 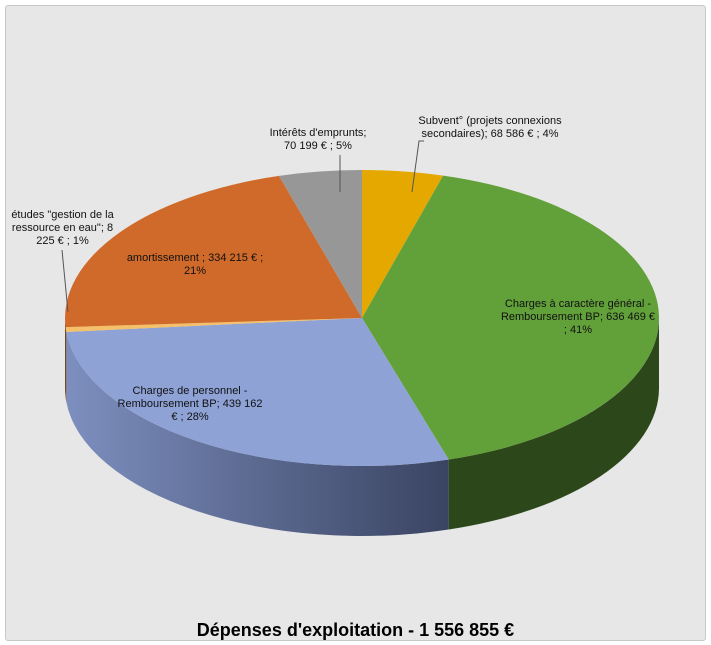 I want to click on label-category: Intérêts d'emprunts;, so click(x=318, y=133).